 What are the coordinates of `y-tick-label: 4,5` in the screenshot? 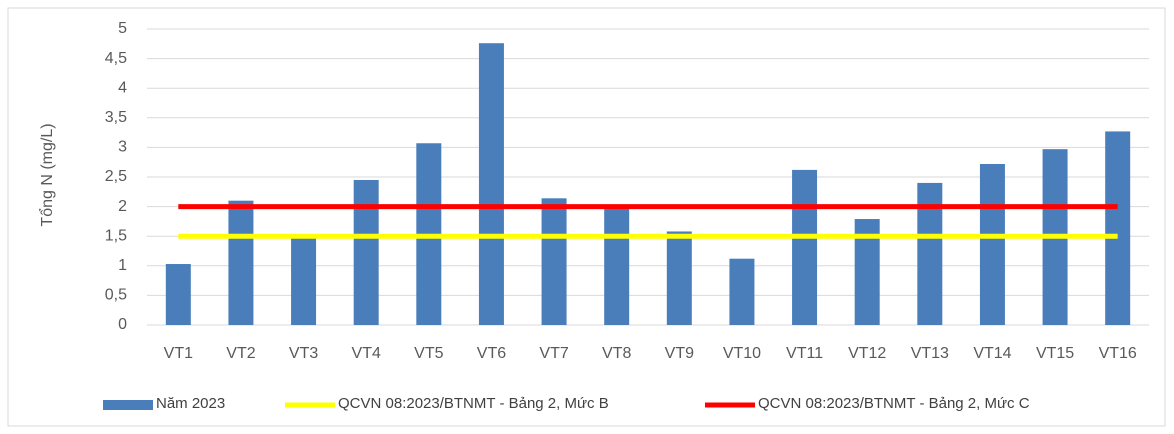 It's located at (116, 58).